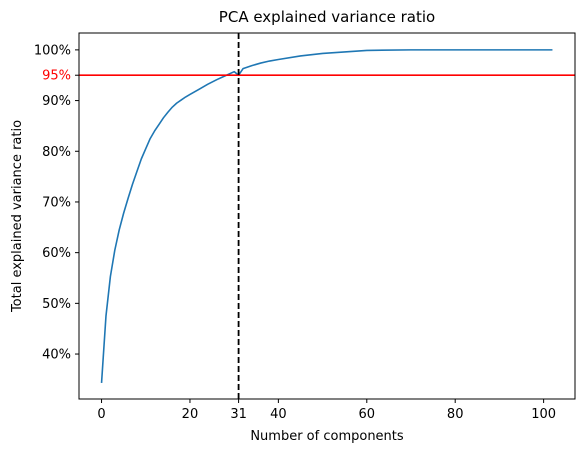 Image resolution: width=585 pixels, height=453 pixels. I want to click on y-tick-label: 80%, so click(56, 152).